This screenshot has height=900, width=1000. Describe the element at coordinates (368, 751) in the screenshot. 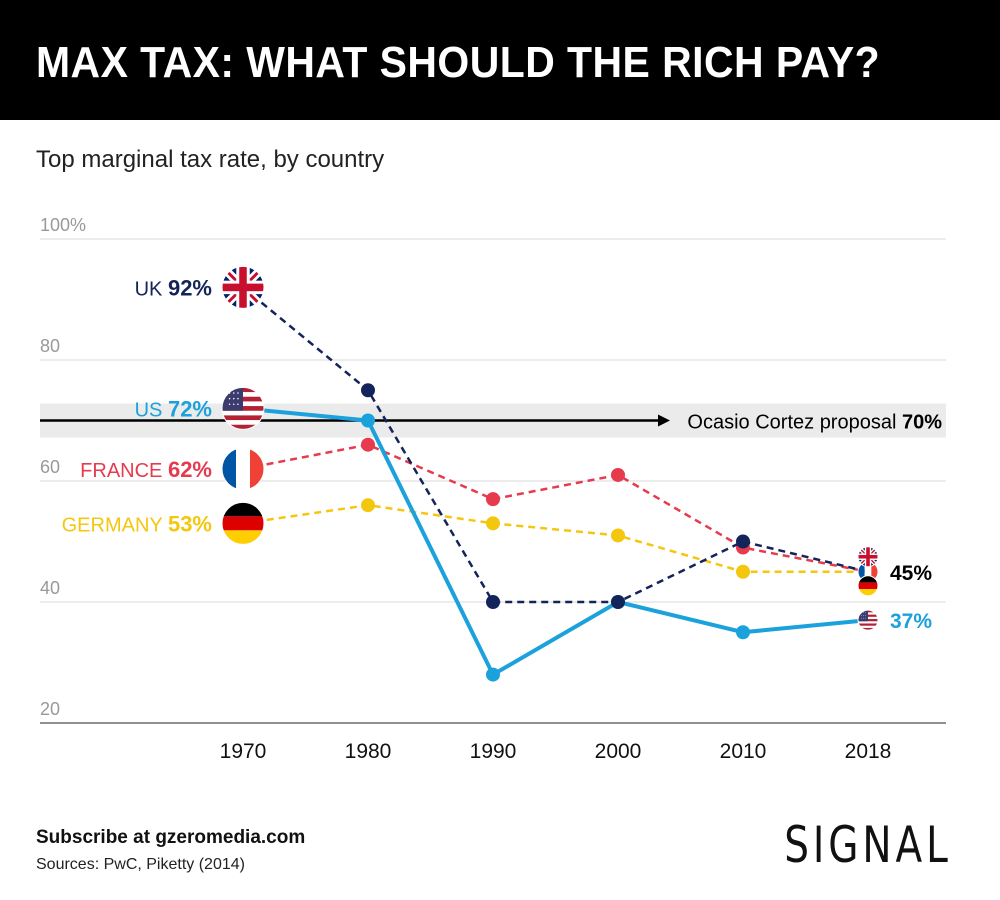

I see `x-tick-label: 1980` at that location.